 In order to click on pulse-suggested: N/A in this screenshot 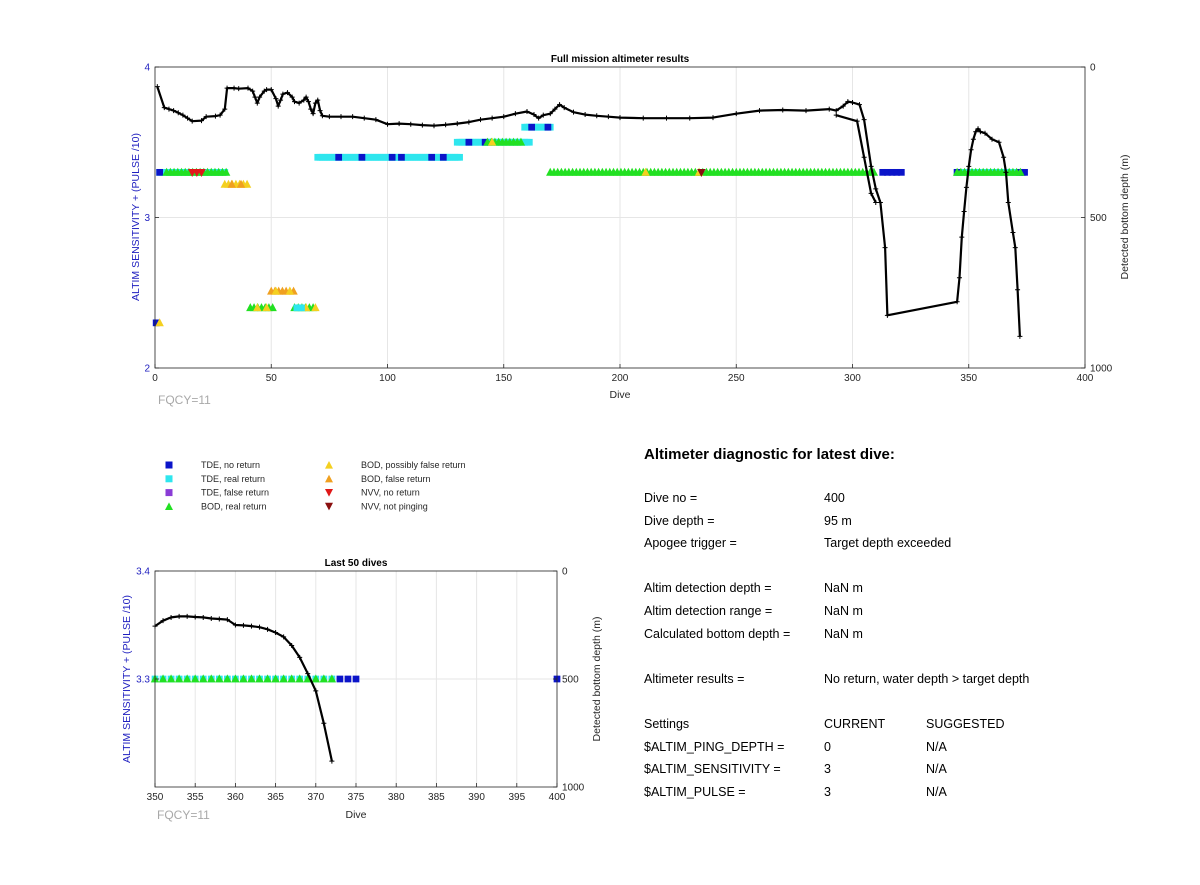, I will do `click(936, 791)`.